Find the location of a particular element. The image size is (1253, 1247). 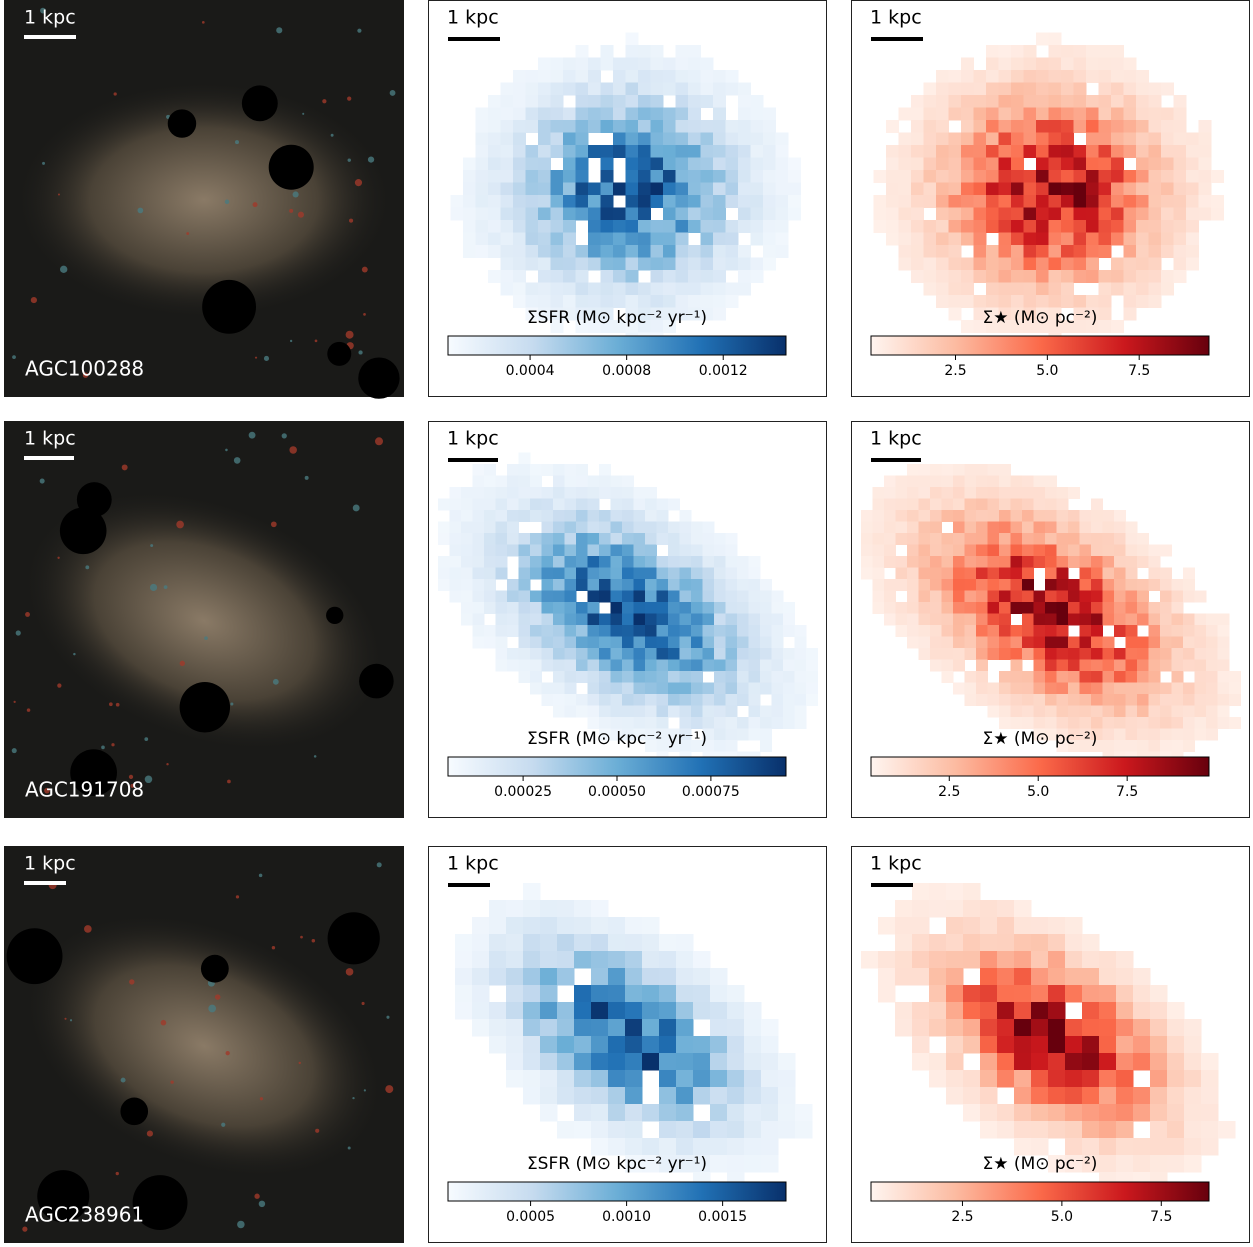

colorbar is located at coordinates (617, 1191).